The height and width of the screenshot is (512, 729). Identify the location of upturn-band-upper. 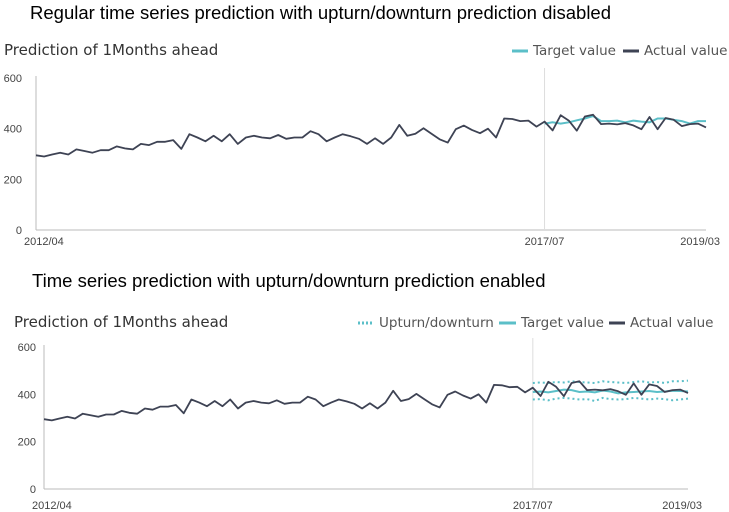
(610, 382).